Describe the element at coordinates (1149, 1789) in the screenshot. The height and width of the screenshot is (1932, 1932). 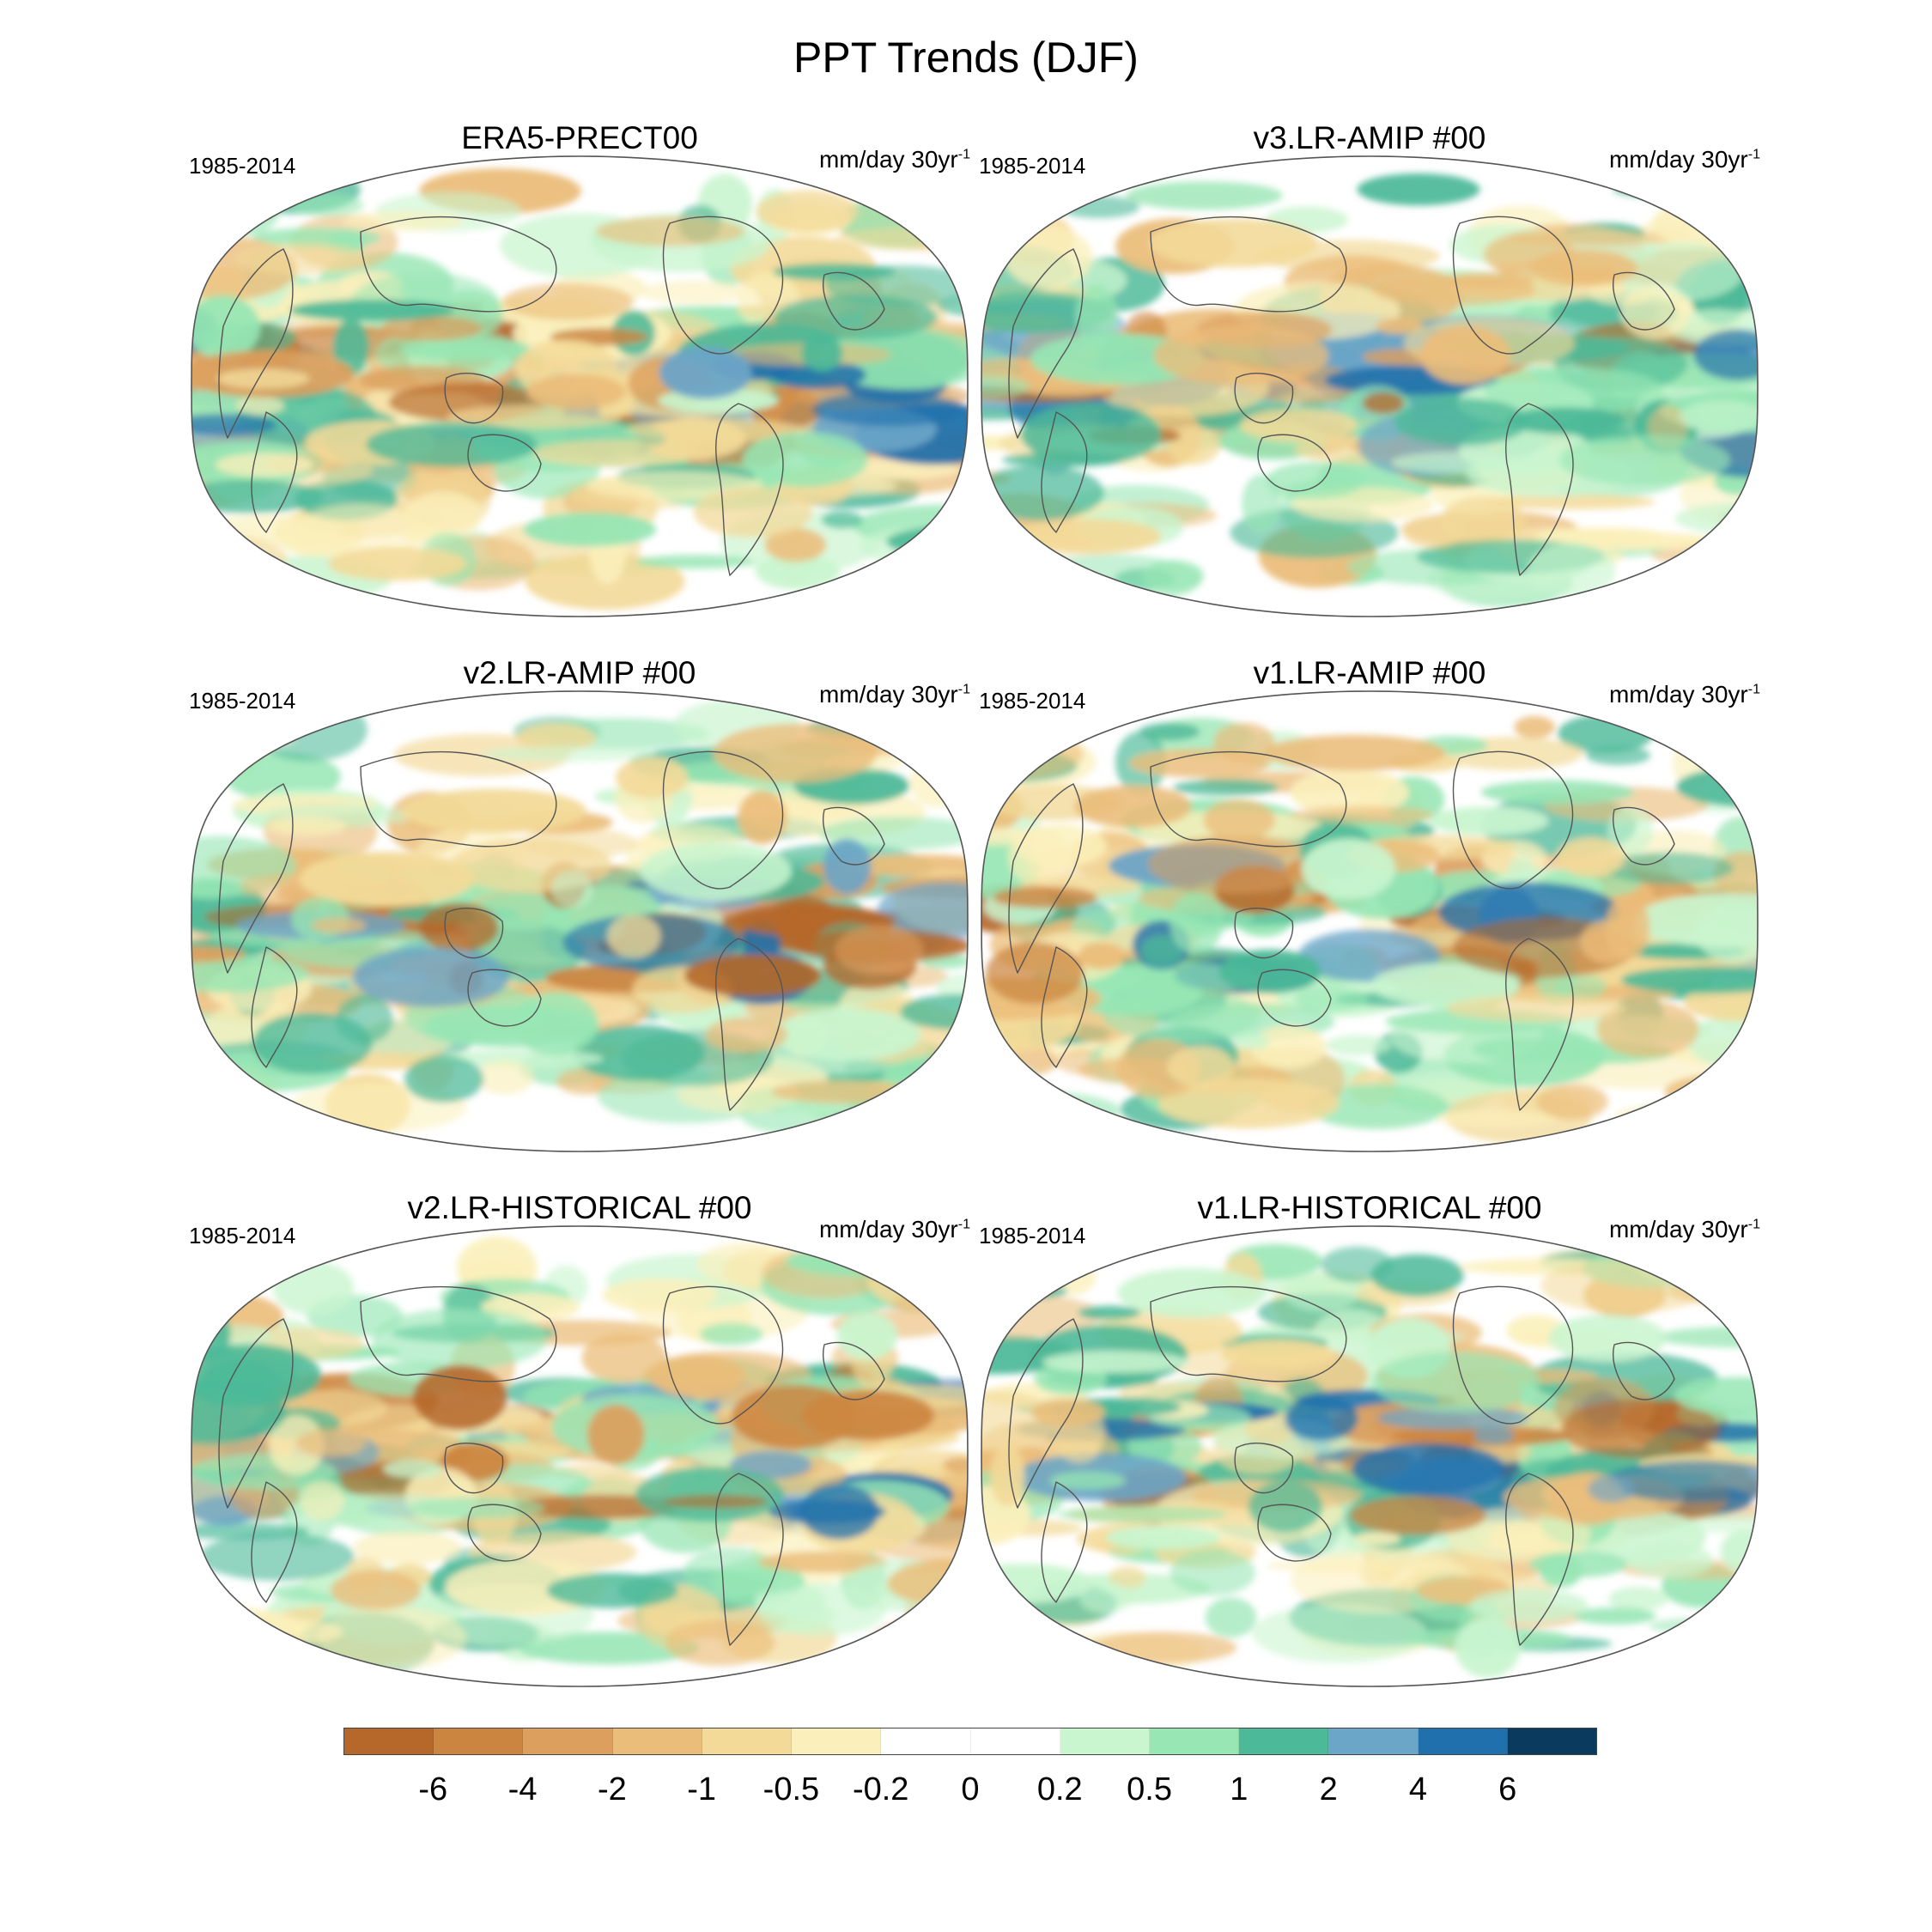
I see `colorbar-tick-label: 0.5` at that location.